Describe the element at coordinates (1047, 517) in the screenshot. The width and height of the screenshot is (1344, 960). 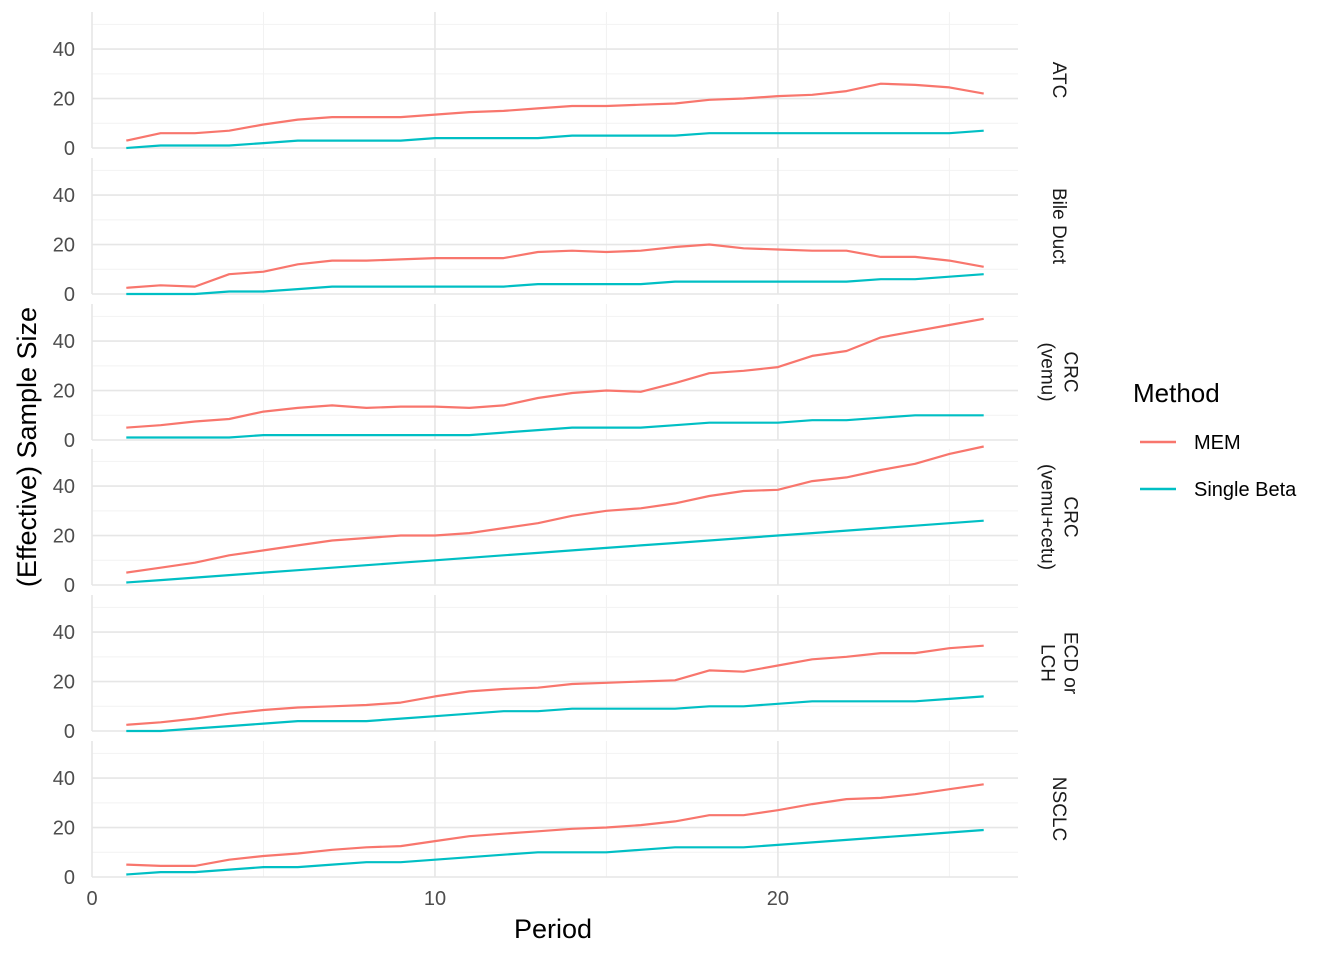
I see `facet-strip-label: (vemu+cetu)` at that location.